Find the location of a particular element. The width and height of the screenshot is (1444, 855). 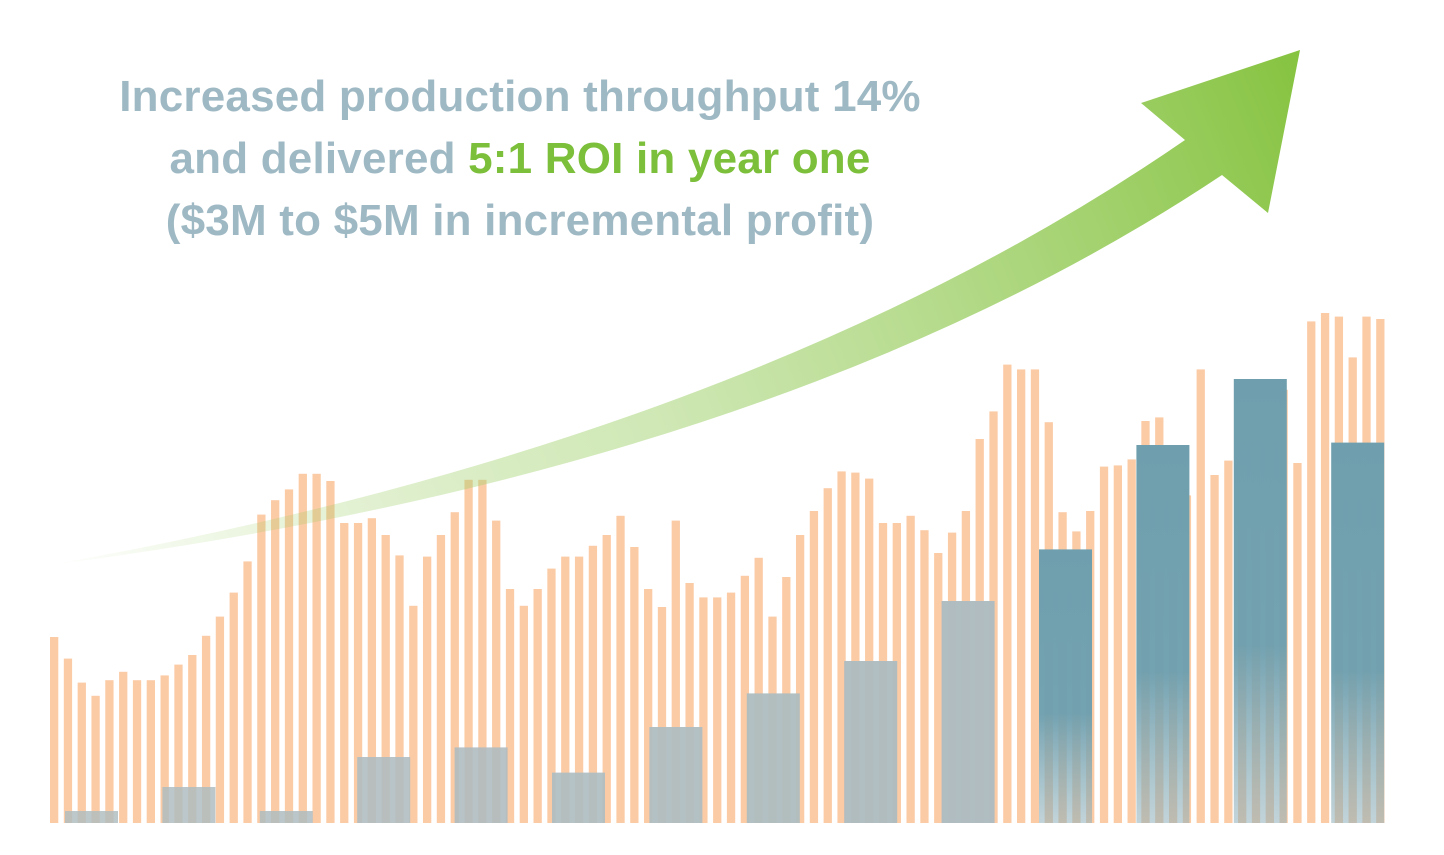

headline-roi-highlight: 5:1 ROI in year one is located at coordinates (669, 158).